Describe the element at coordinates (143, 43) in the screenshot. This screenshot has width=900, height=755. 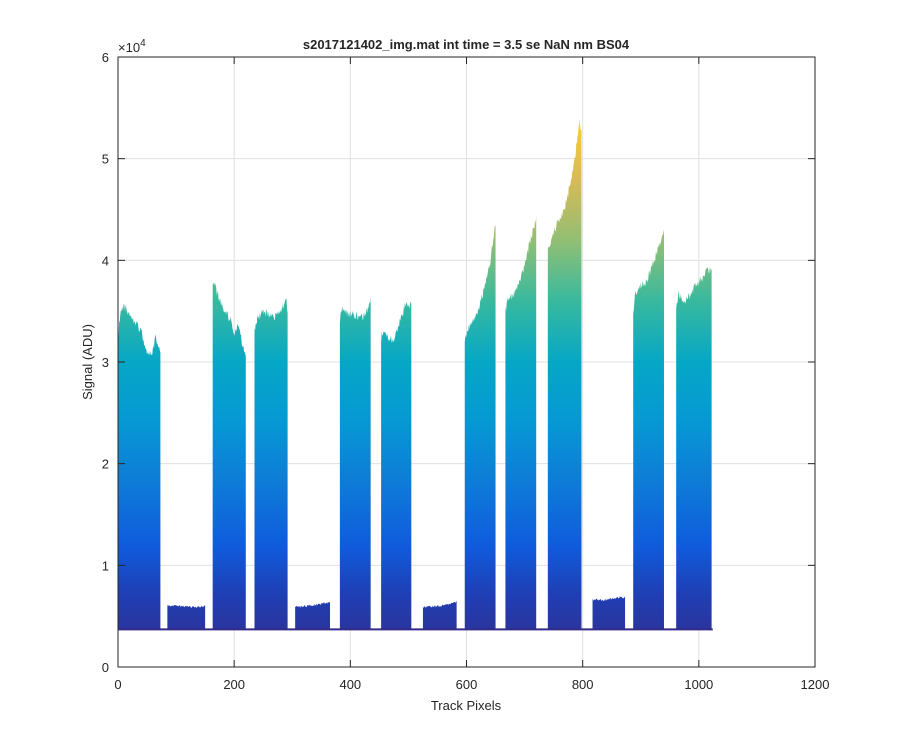
I see `y-exponent-power: 4` at that location.